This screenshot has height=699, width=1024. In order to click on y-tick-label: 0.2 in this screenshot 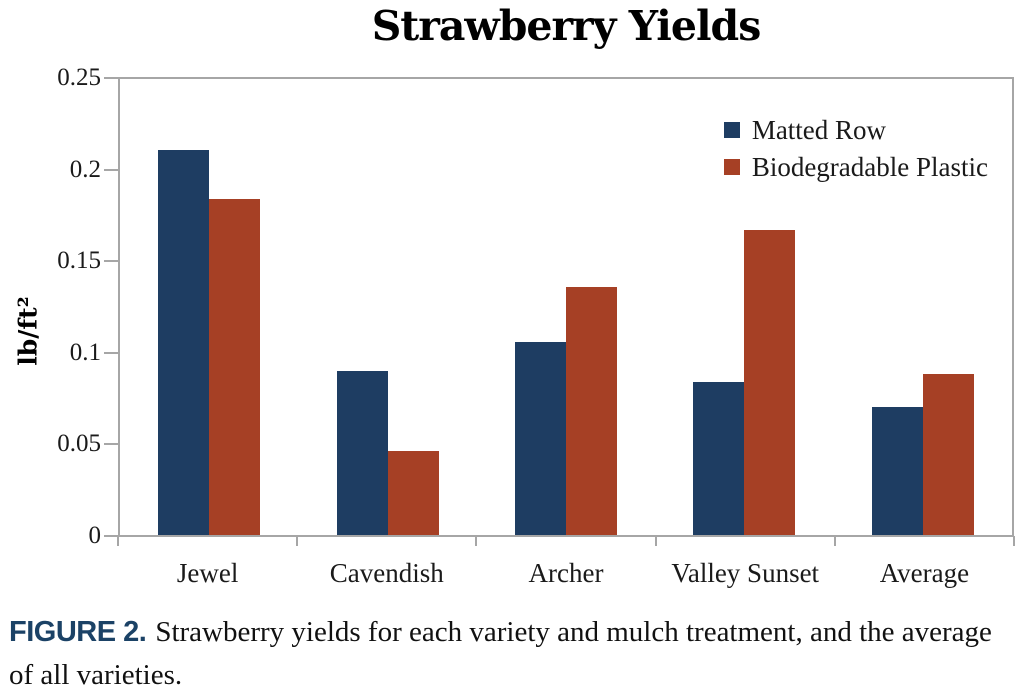, I will do `click(85, 169)`.